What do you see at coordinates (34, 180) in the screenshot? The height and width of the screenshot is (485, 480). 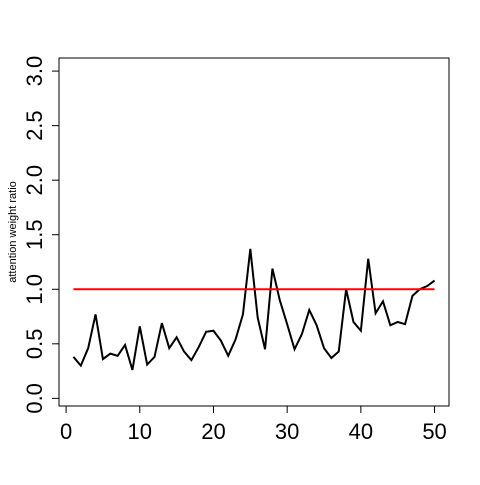 I see `y-tick-label: 2.0` at bounding box center [34, 180].